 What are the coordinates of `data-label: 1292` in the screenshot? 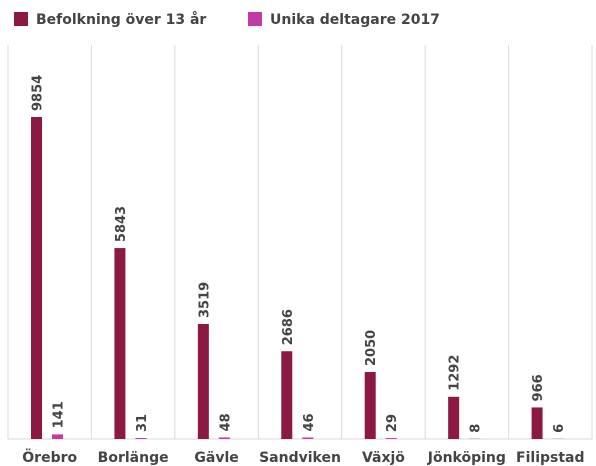 It's located at (455, 373).